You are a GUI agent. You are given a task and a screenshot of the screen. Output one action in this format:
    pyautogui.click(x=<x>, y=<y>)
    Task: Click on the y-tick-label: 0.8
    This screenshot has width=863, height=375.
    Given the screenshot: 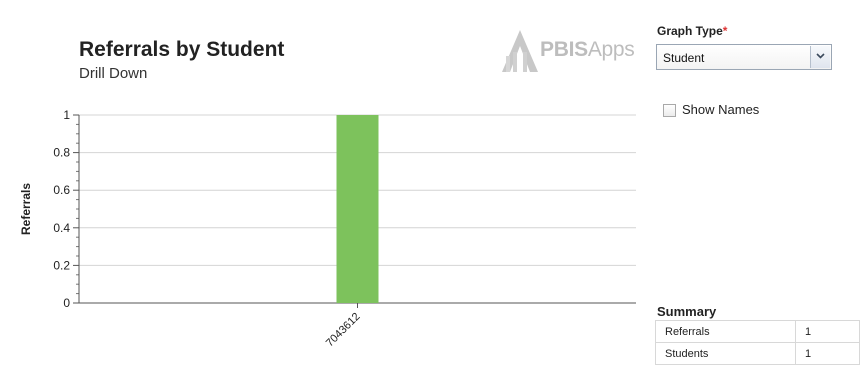 What is the action you would take?
    pyautogui.click(x=61, y=153)
    